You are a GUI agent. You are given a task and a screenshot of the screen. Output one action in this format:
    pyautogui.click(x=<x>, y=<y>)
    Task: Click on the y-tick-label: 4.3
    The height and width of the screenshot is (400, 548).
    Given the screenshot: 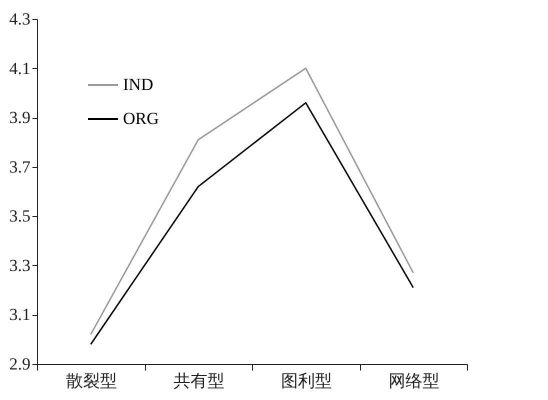 What is the action you would take?
    pyautogui.click(x=19, y=19)
    